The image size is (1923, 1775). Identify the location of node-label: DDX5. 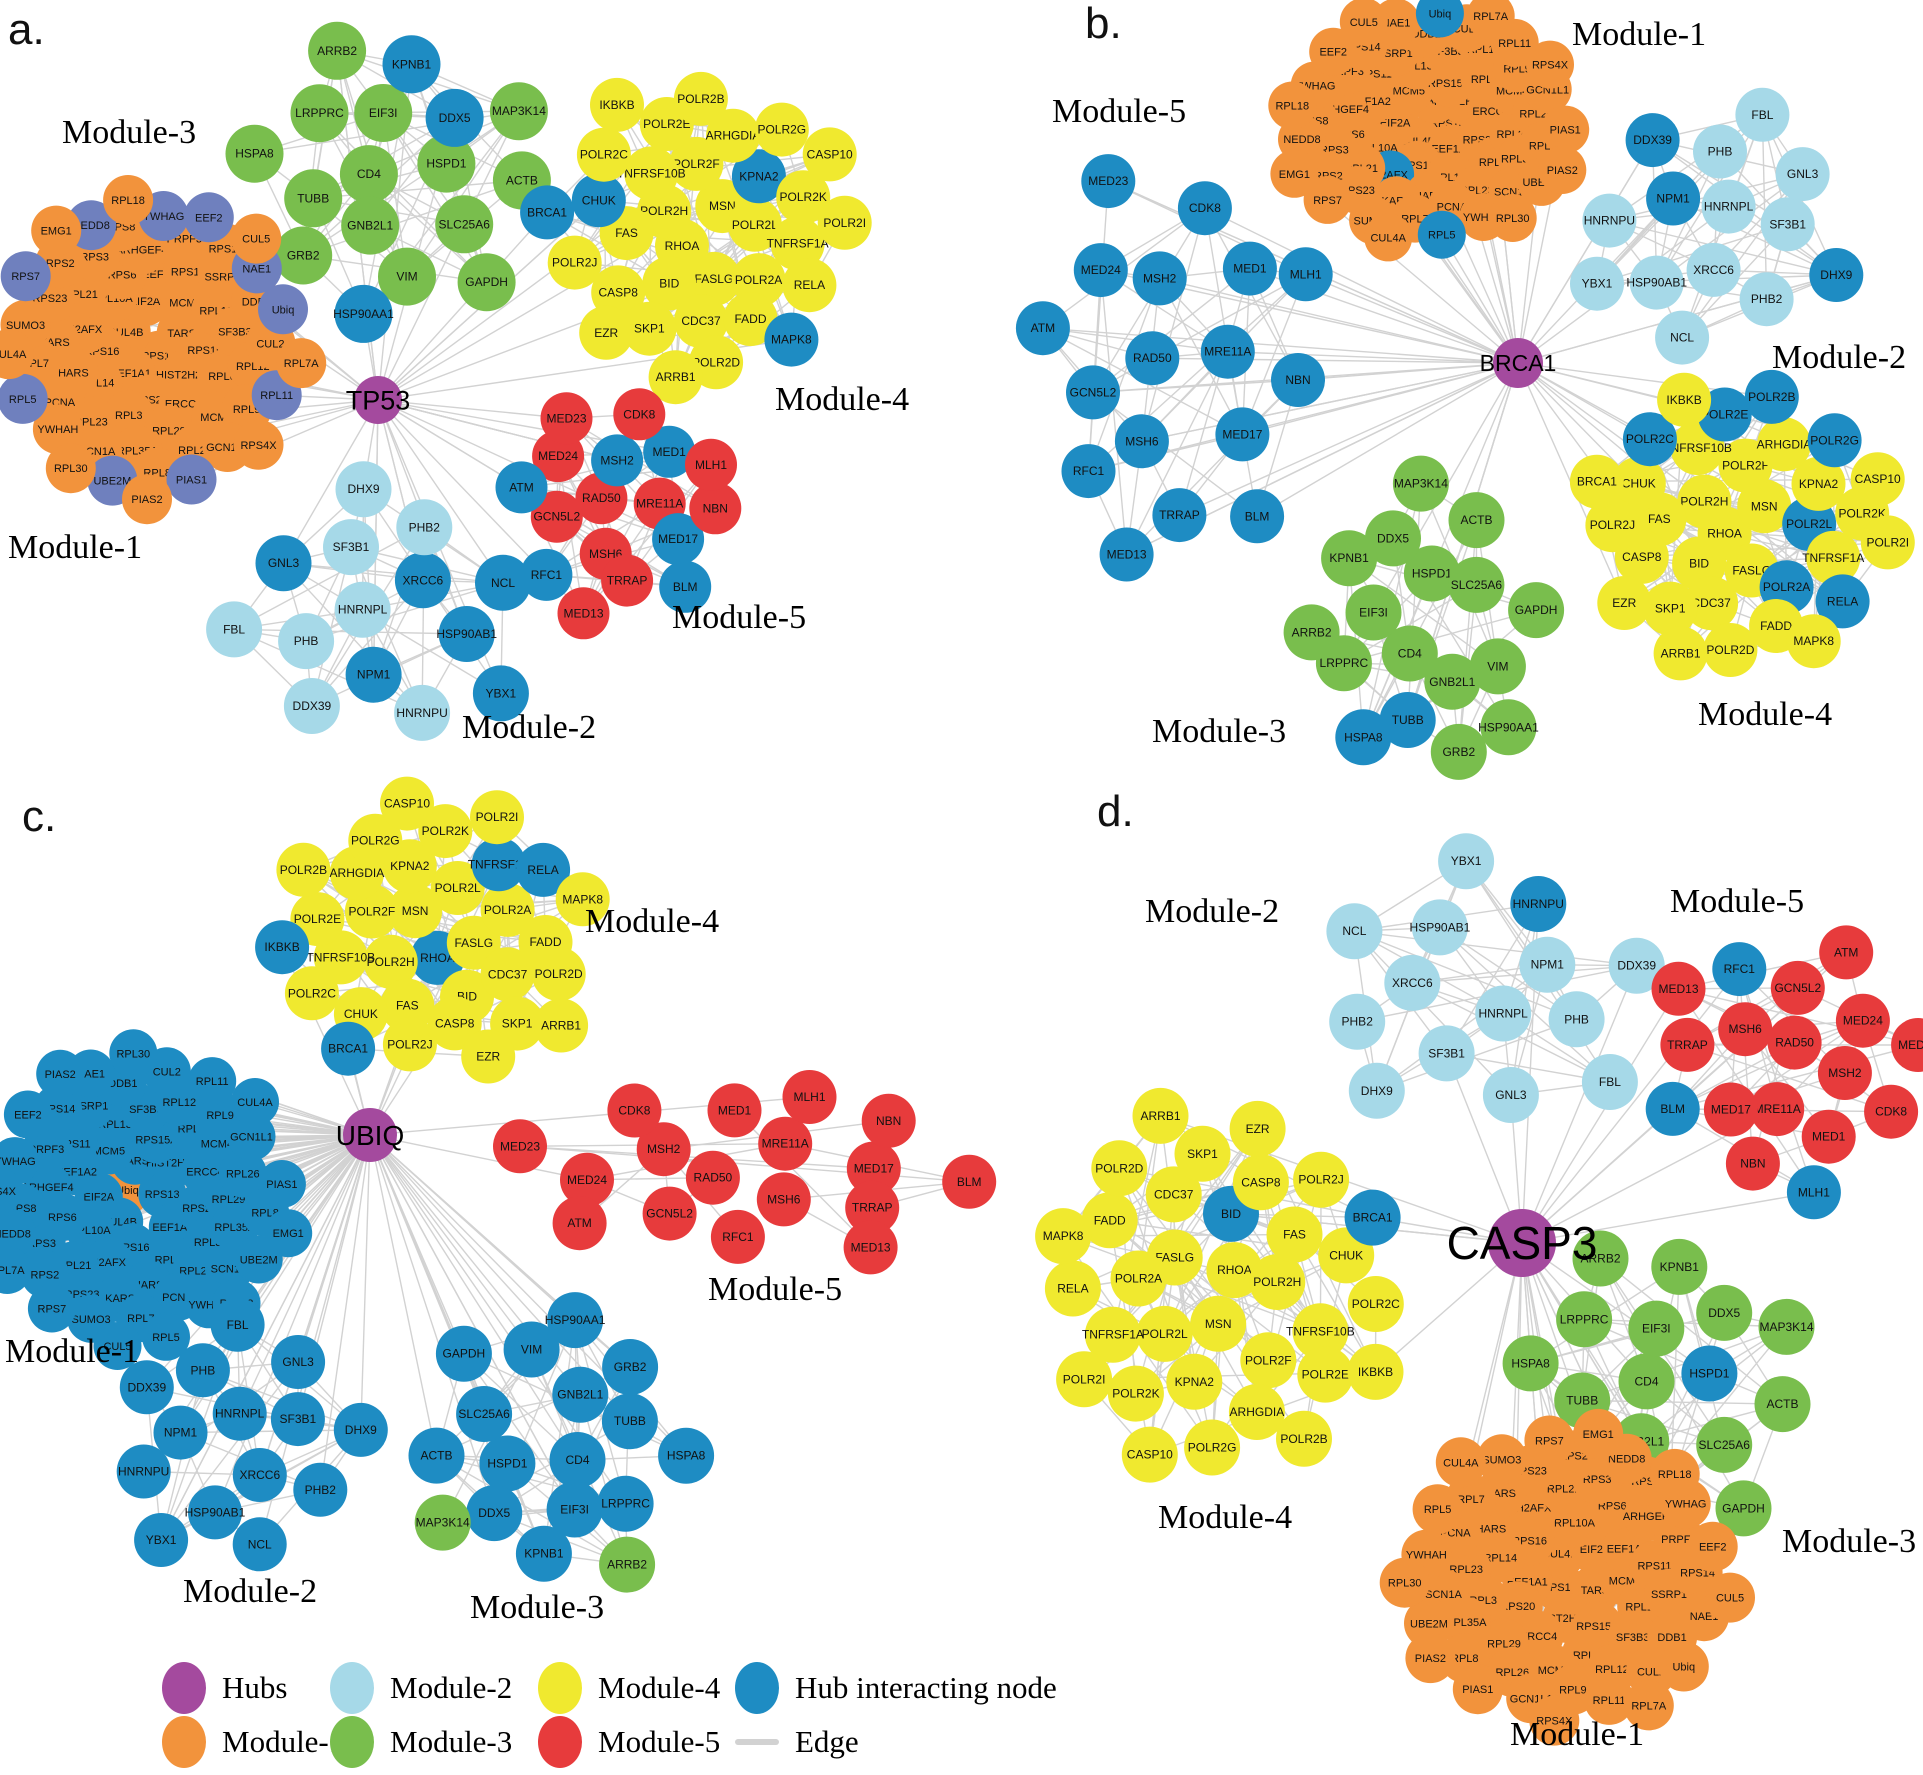
(1393, 538).